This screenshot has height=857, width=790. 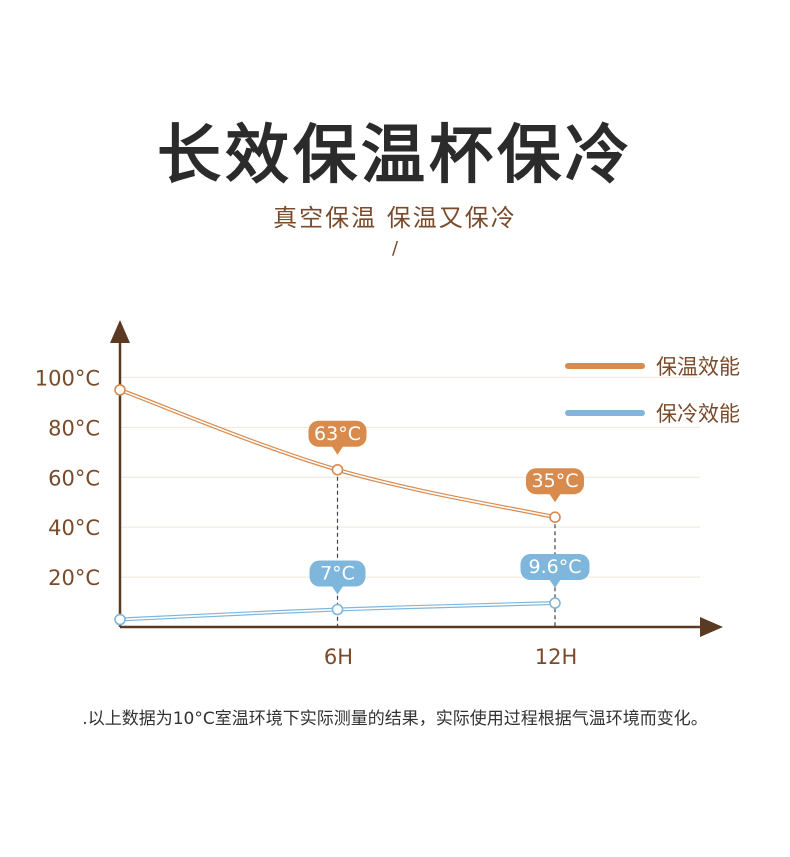 I want to click on callout: 9.6°C, so click(x=555, y=571).